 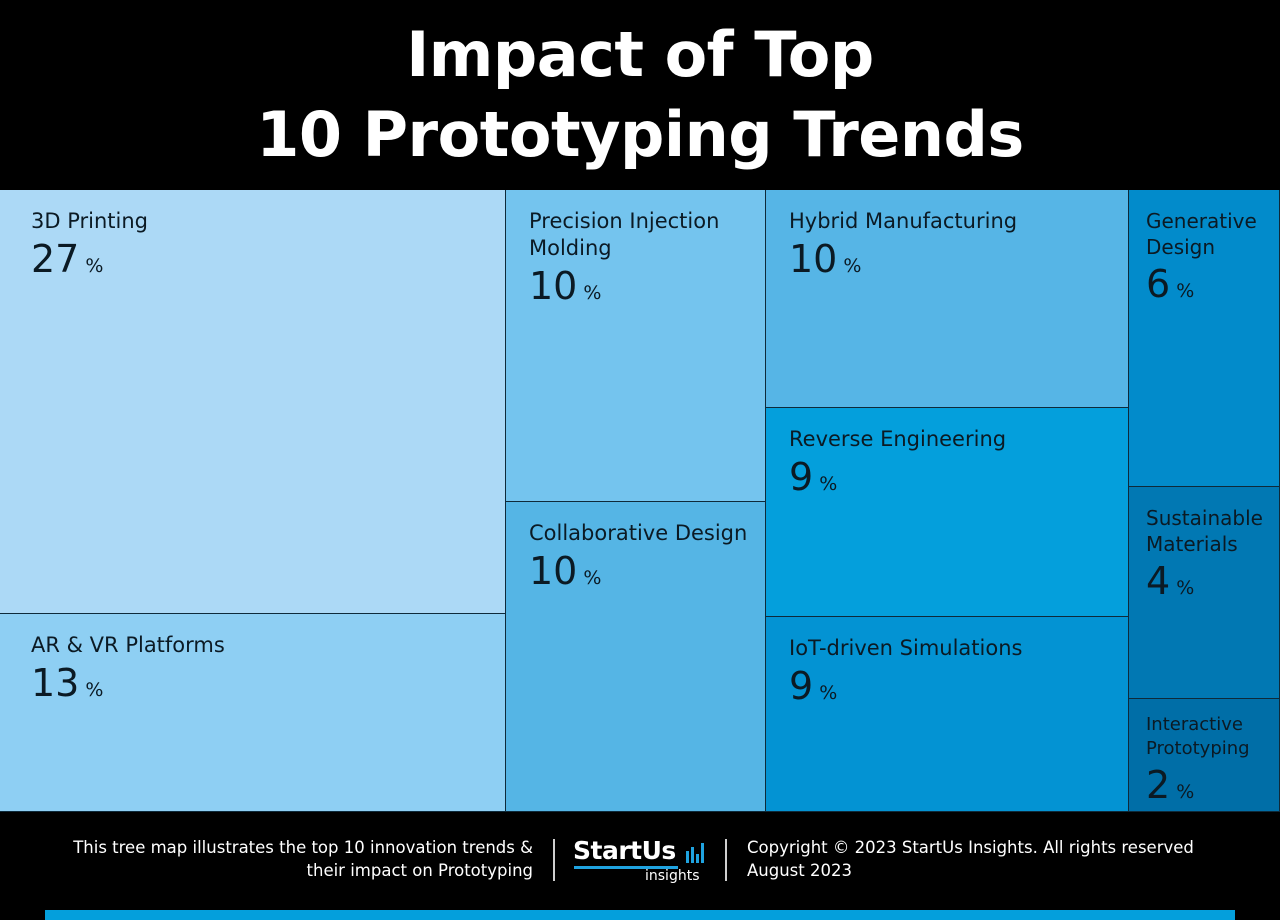 I want to click on logo-subtitle: insights, so click(x=672, y=876).